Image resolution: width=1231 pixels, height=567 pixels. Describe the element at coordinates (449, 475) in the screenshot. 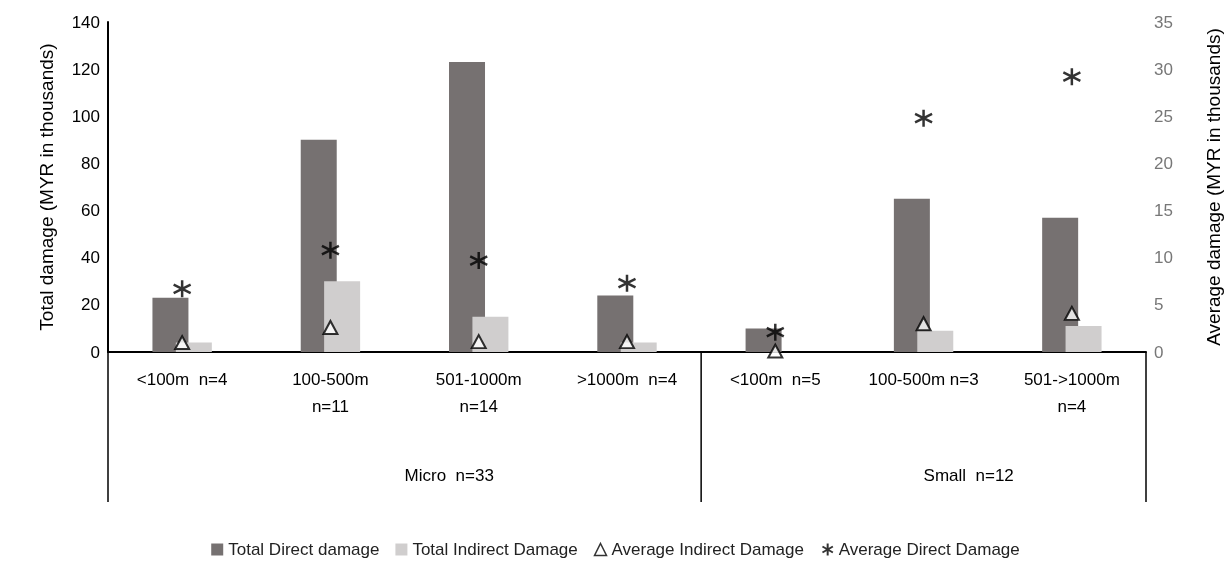

I see `text: Micro n=33` at that location.